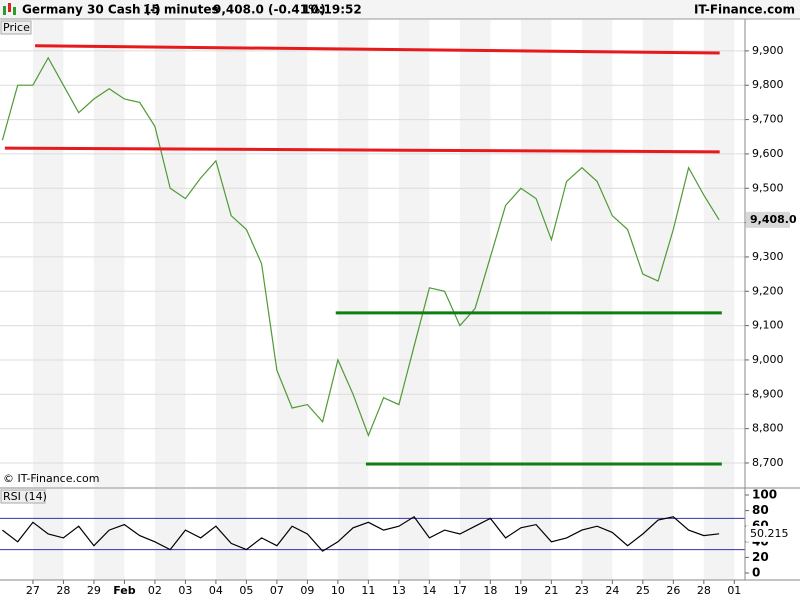 The width and height of the screenshot is (800, 600). I want to click on x-tick-label: 10, so click(338, 590).